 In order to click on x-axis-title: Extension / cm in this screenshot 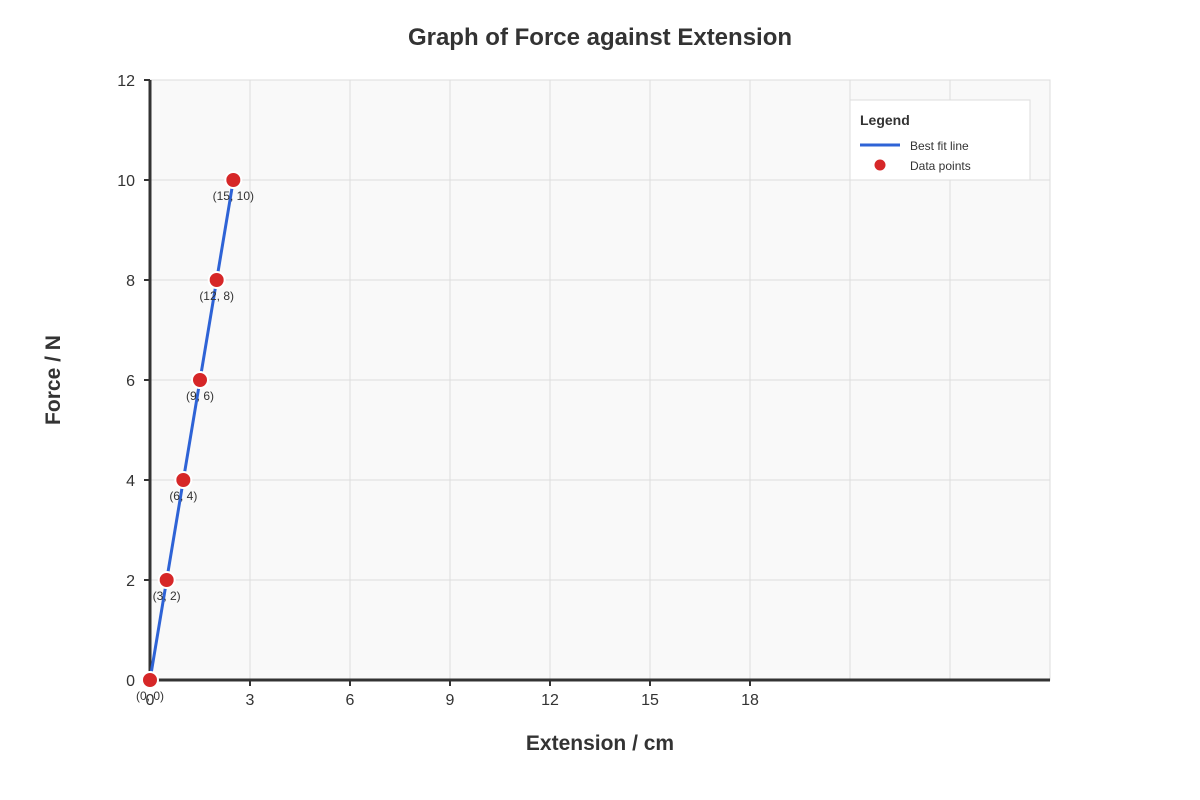, I will do `click(600, 743)`.